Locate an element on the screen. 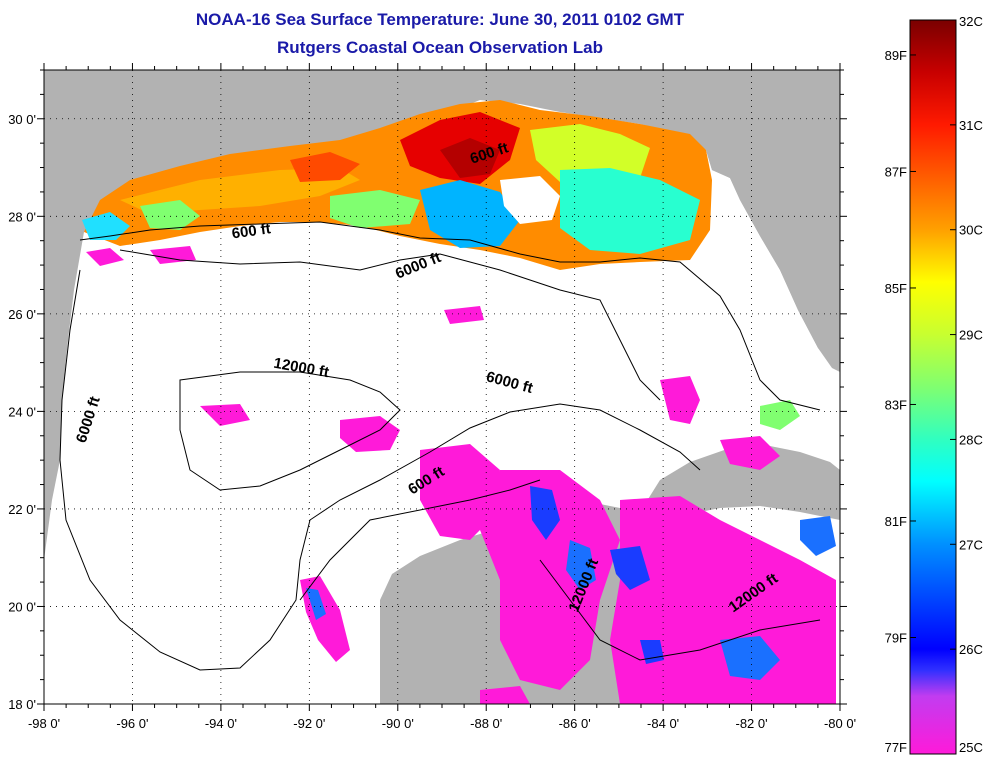 The width and height of the screenshot is (992, 770). lat-tick-label: 28 0' is located at coordinates (22, 216).